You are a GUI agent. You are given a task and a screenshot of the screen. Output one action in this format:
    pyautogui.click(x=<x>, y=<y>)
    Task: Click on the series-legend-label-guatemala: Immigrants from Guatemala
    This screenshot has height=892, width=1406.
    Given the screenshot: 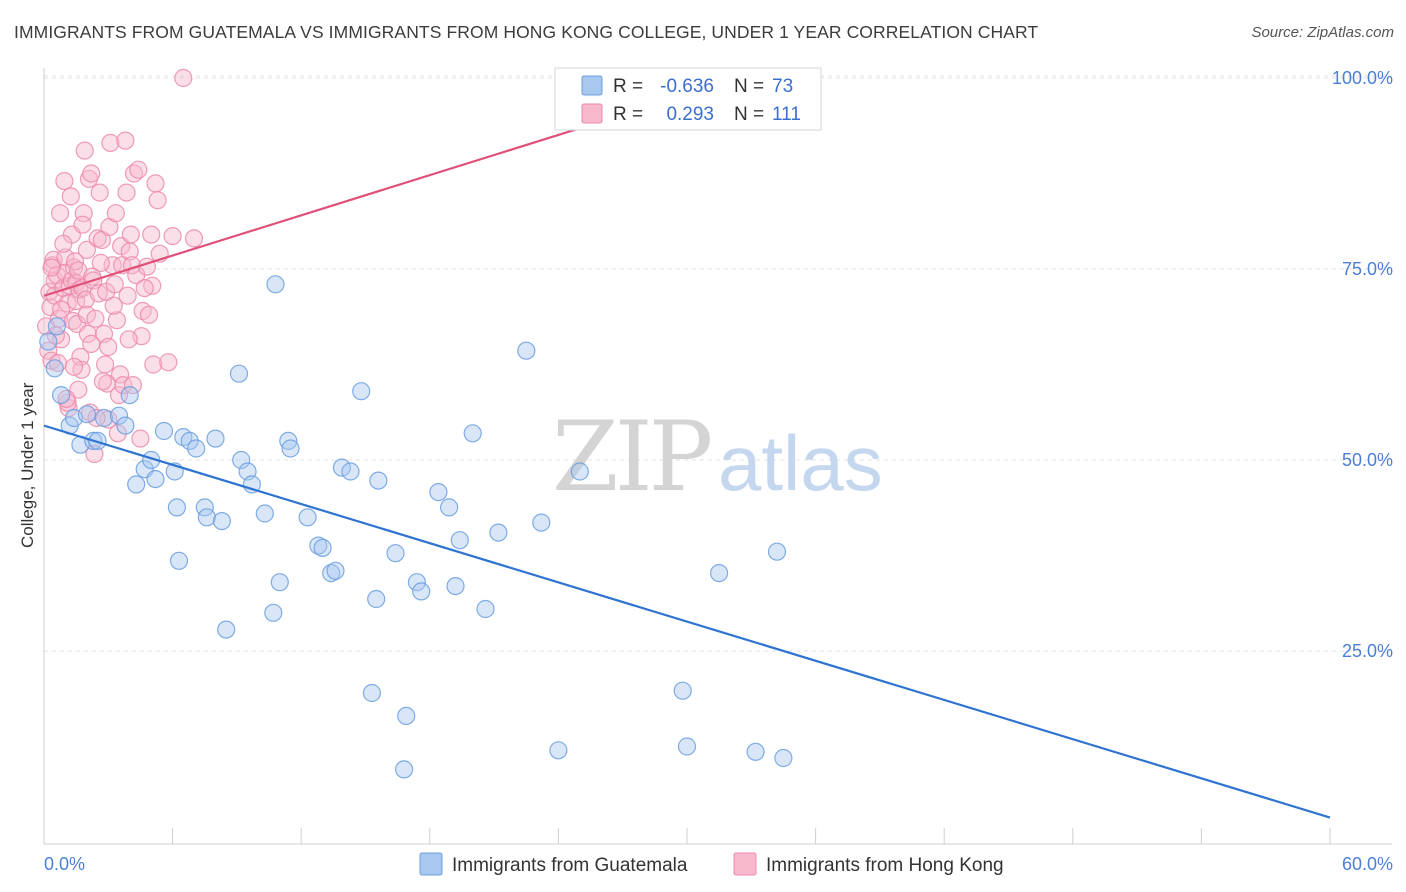 What is the action you would take?
    pyautogui.click(x=570, y=865)
    